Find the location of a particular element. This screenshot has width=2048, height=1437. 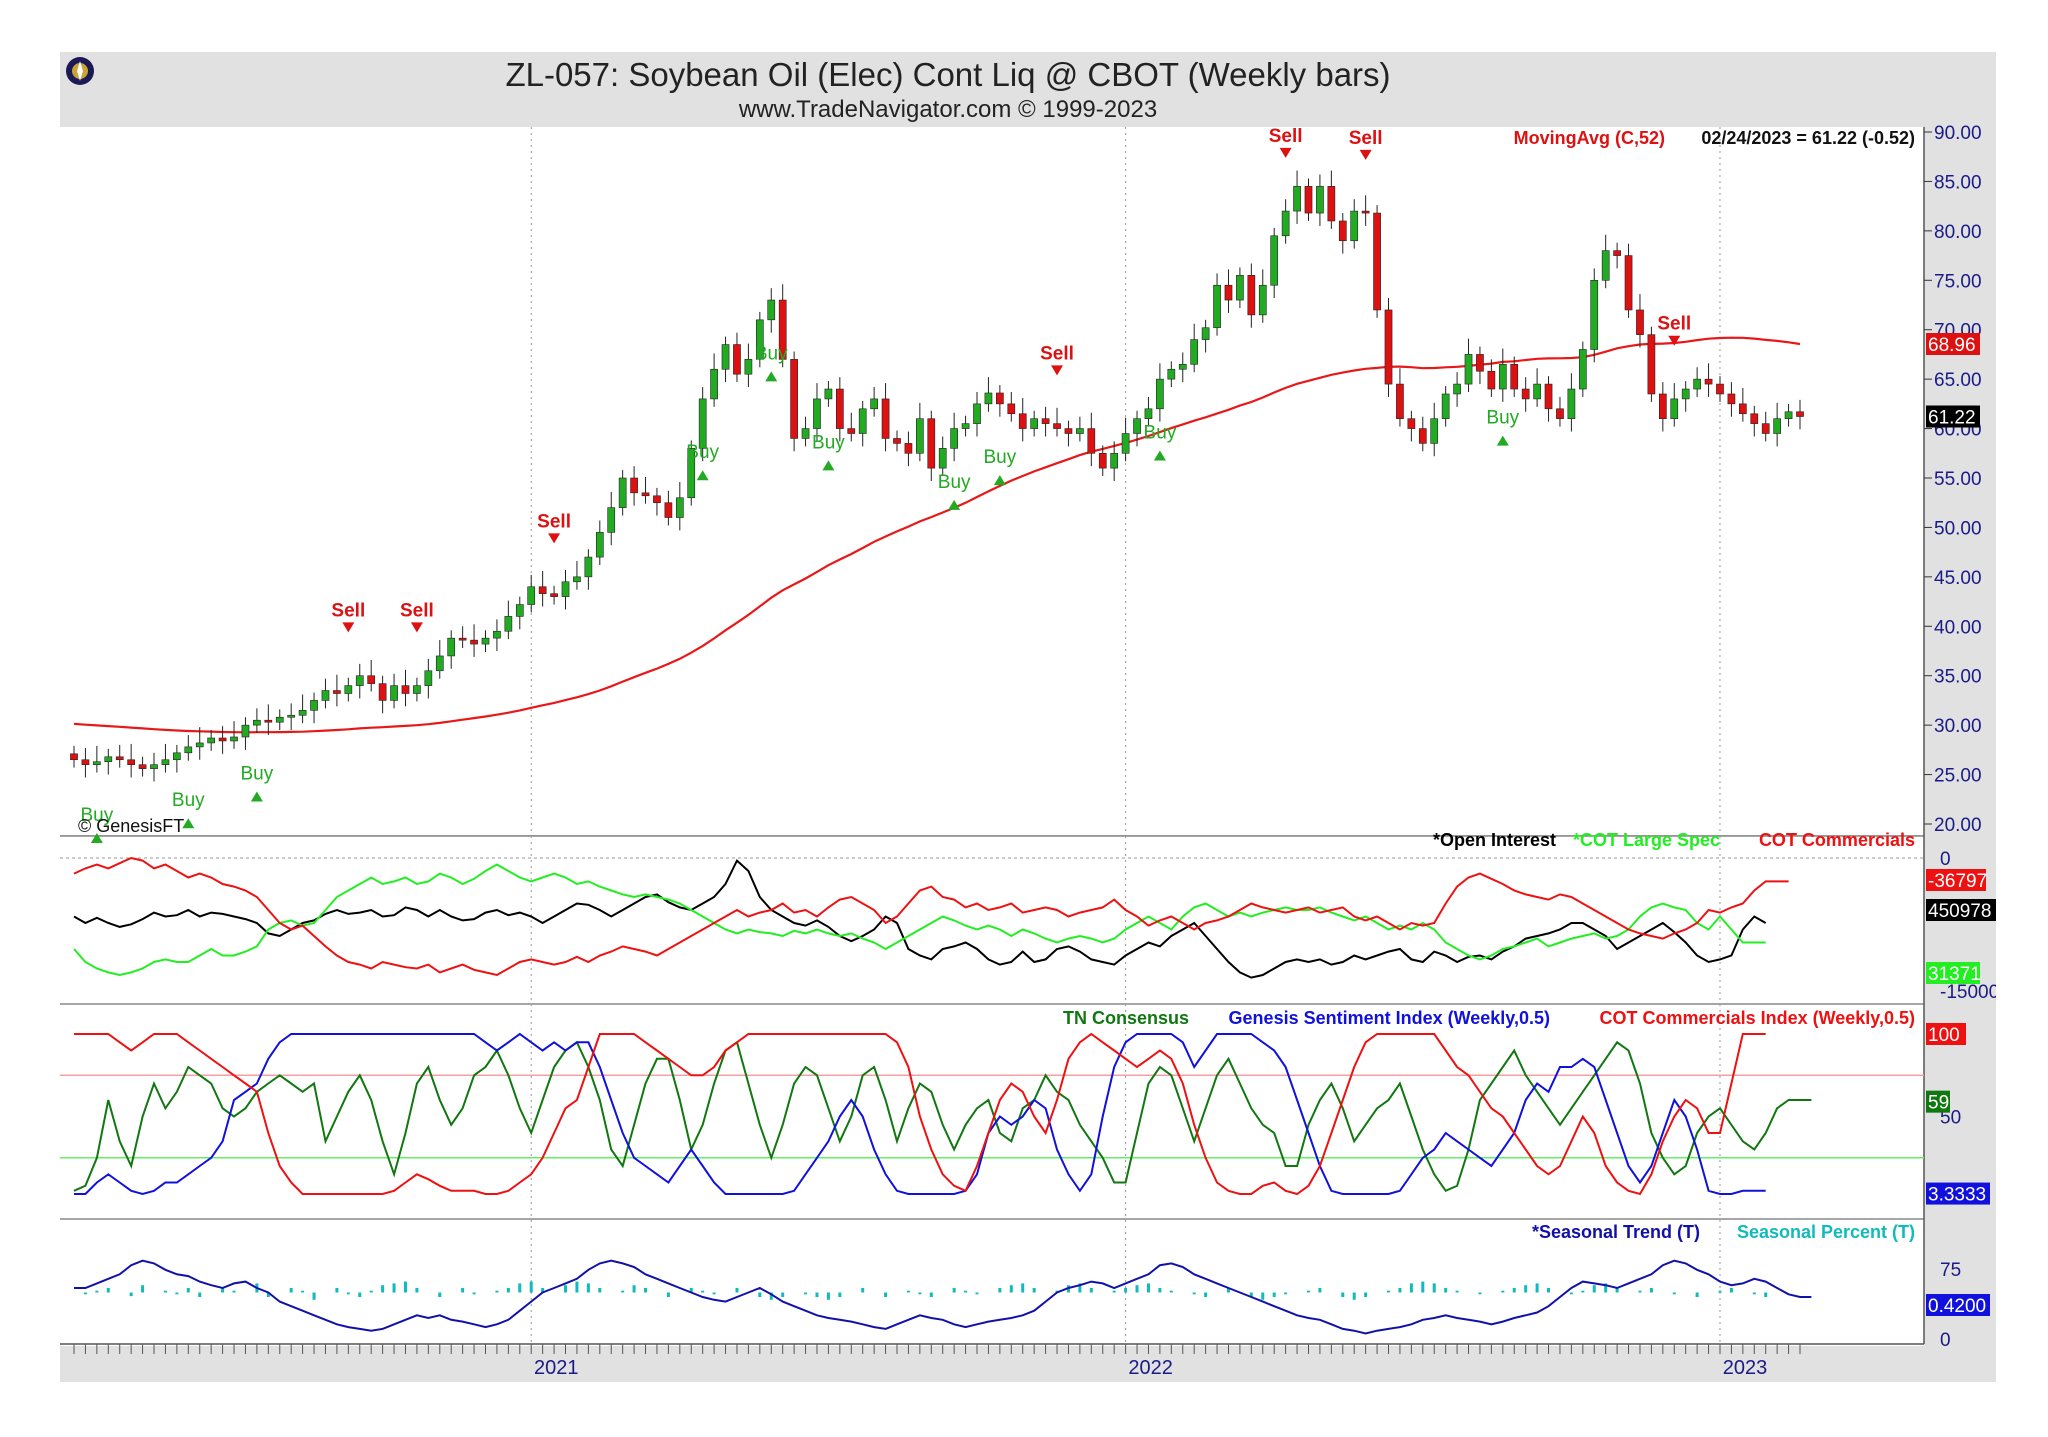

cot-y-tick-label: -150000 is located at coordinates (1968, 992).